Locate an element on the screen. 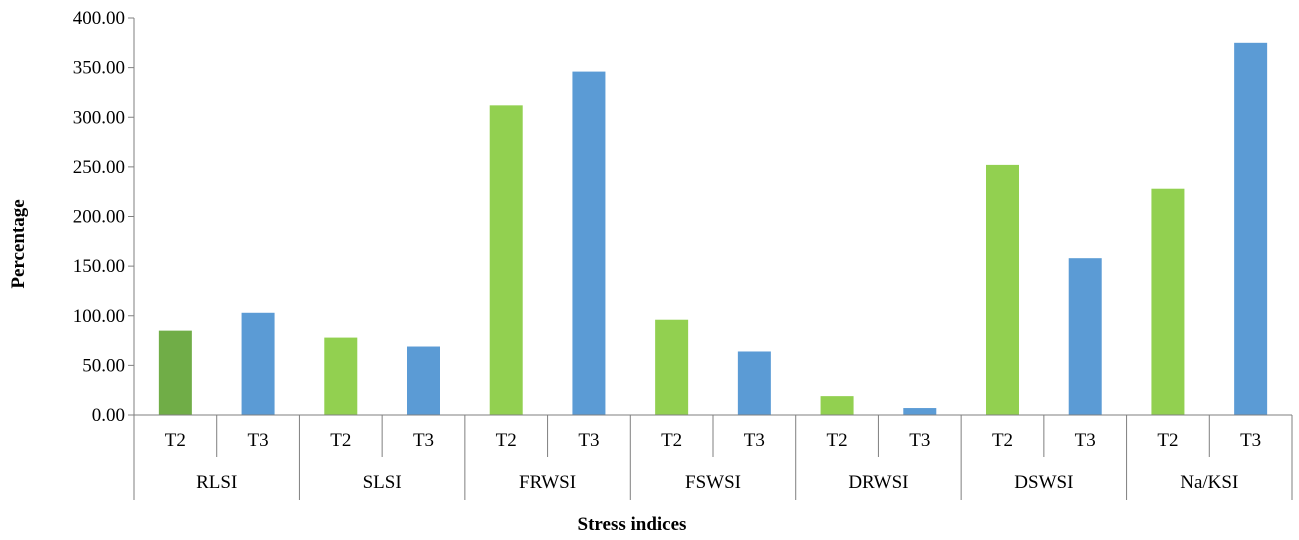 The height and width of the screenshot is (540, 1299). x-group-label: SLSI is located at coordinates (382, 482).